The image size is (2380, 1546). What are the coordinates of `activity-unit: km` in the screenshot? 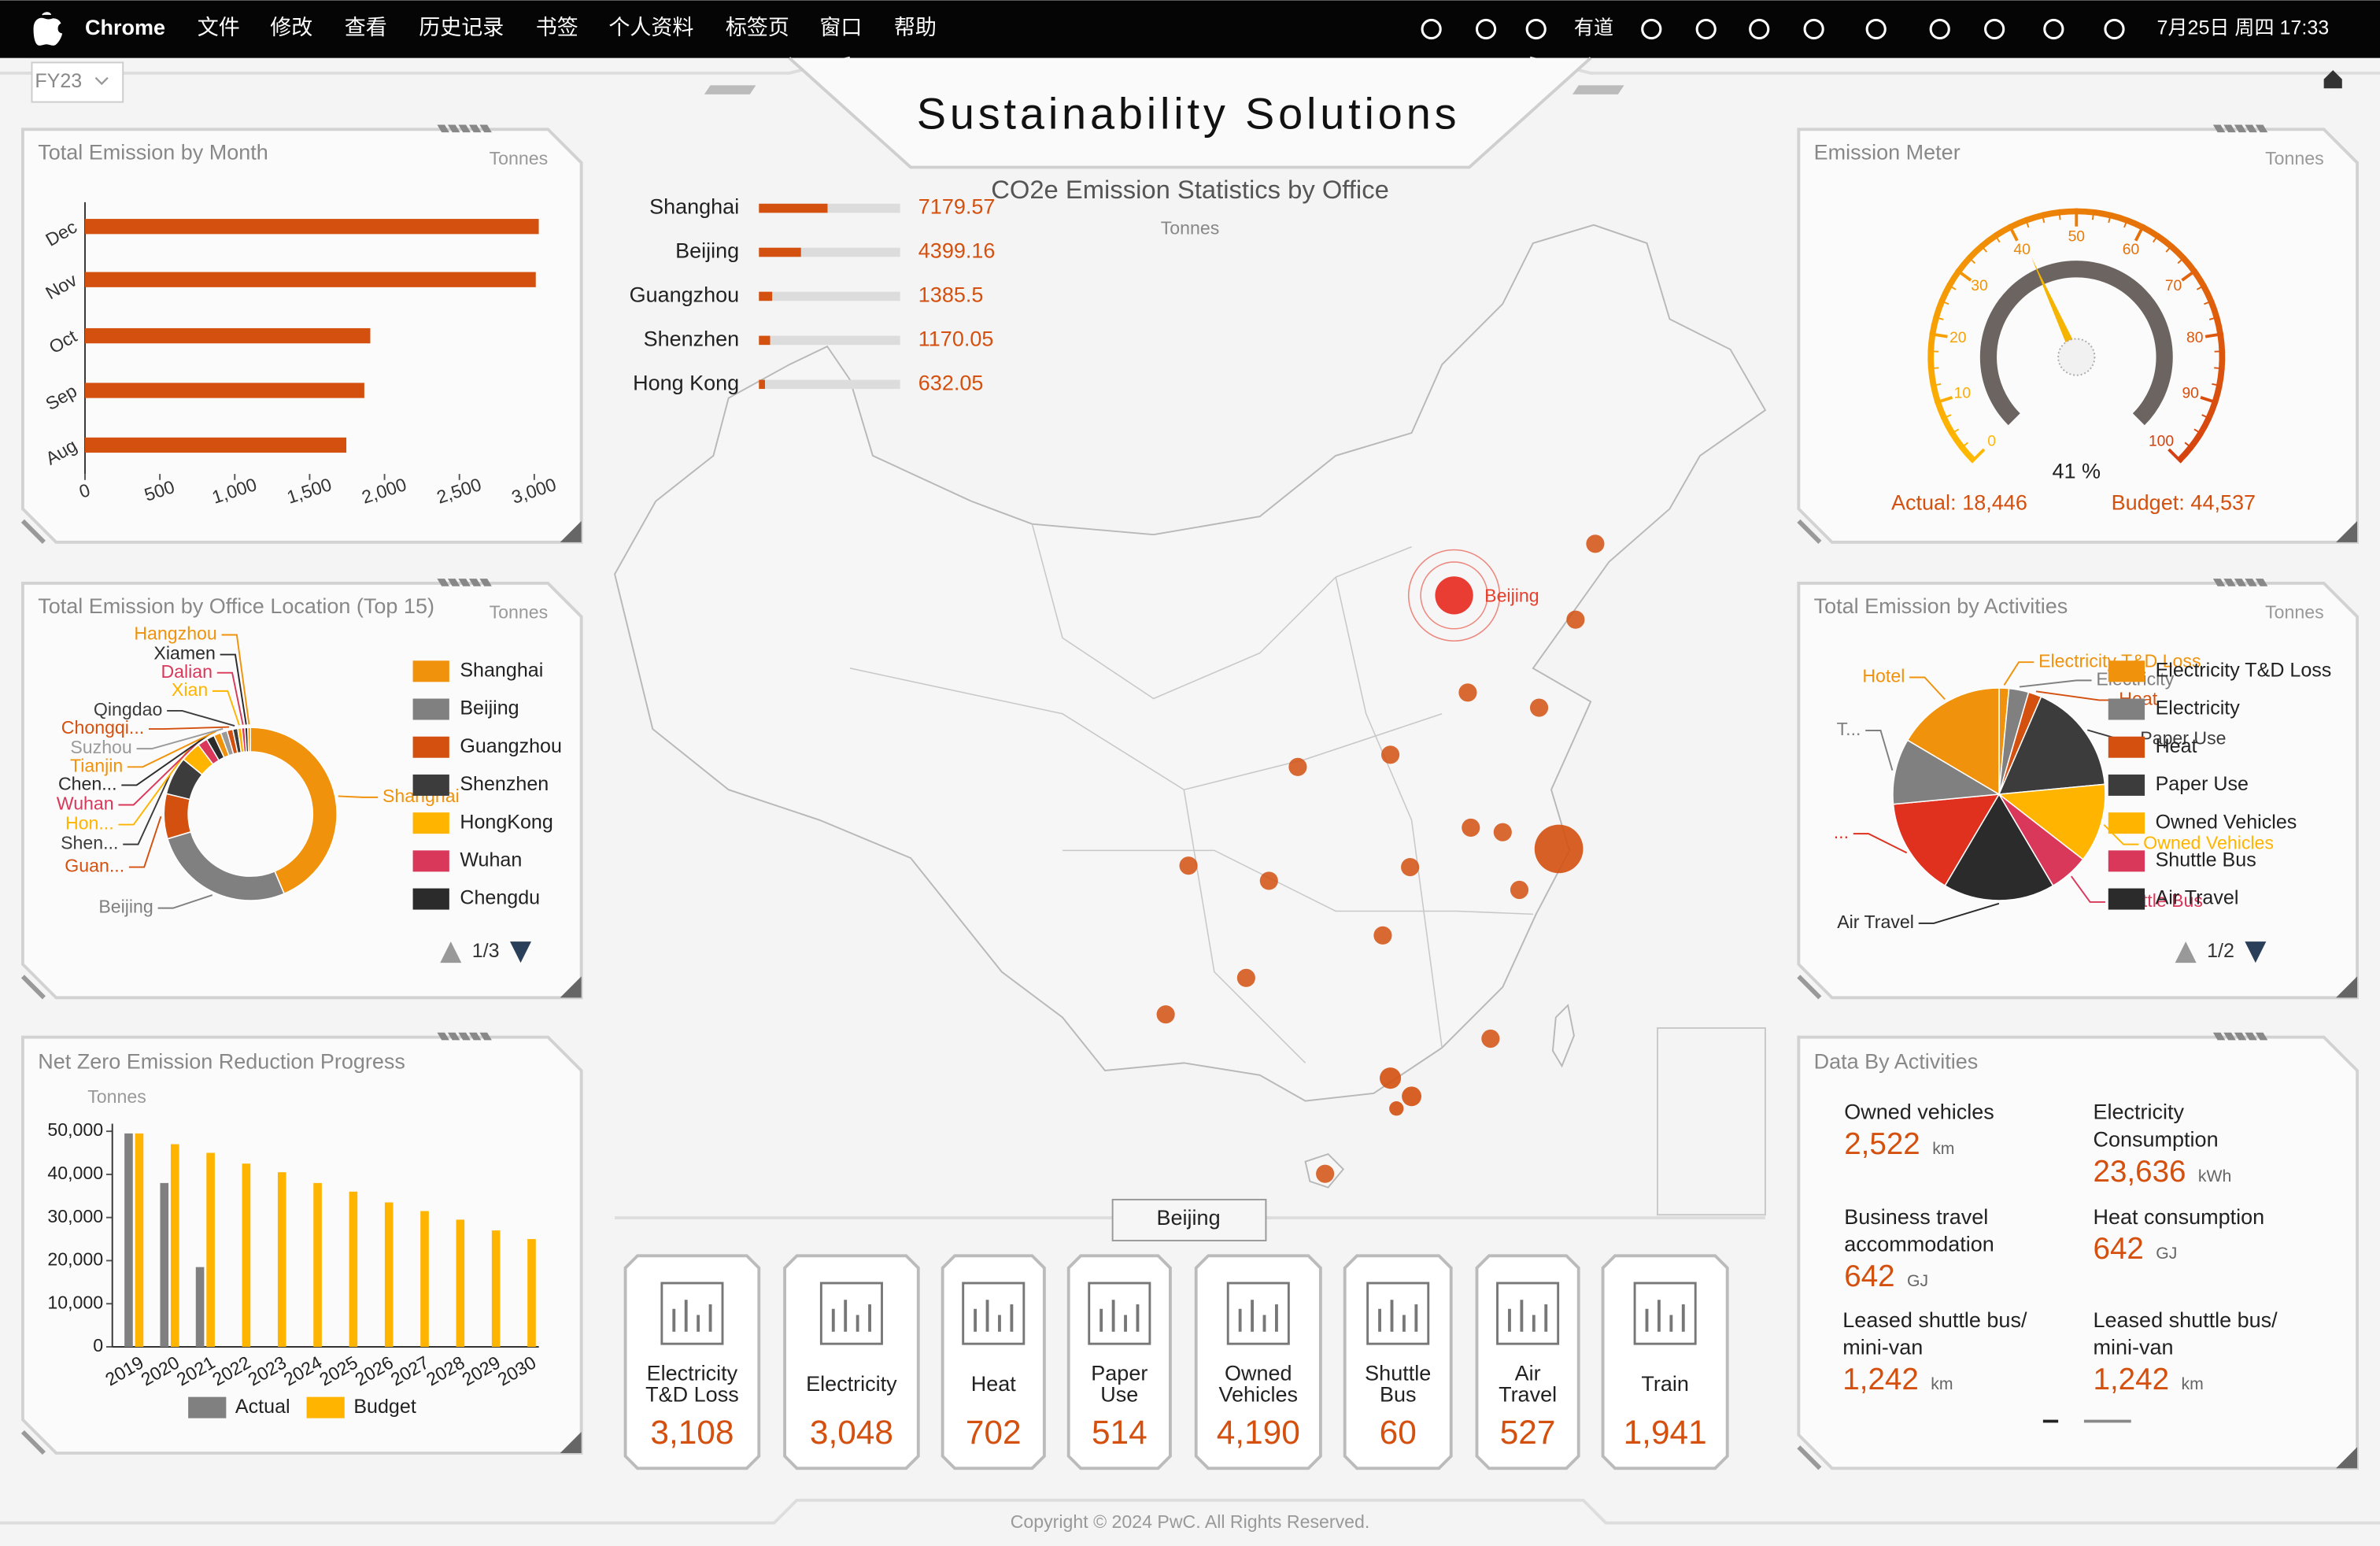 It's located at (2192, 1384).